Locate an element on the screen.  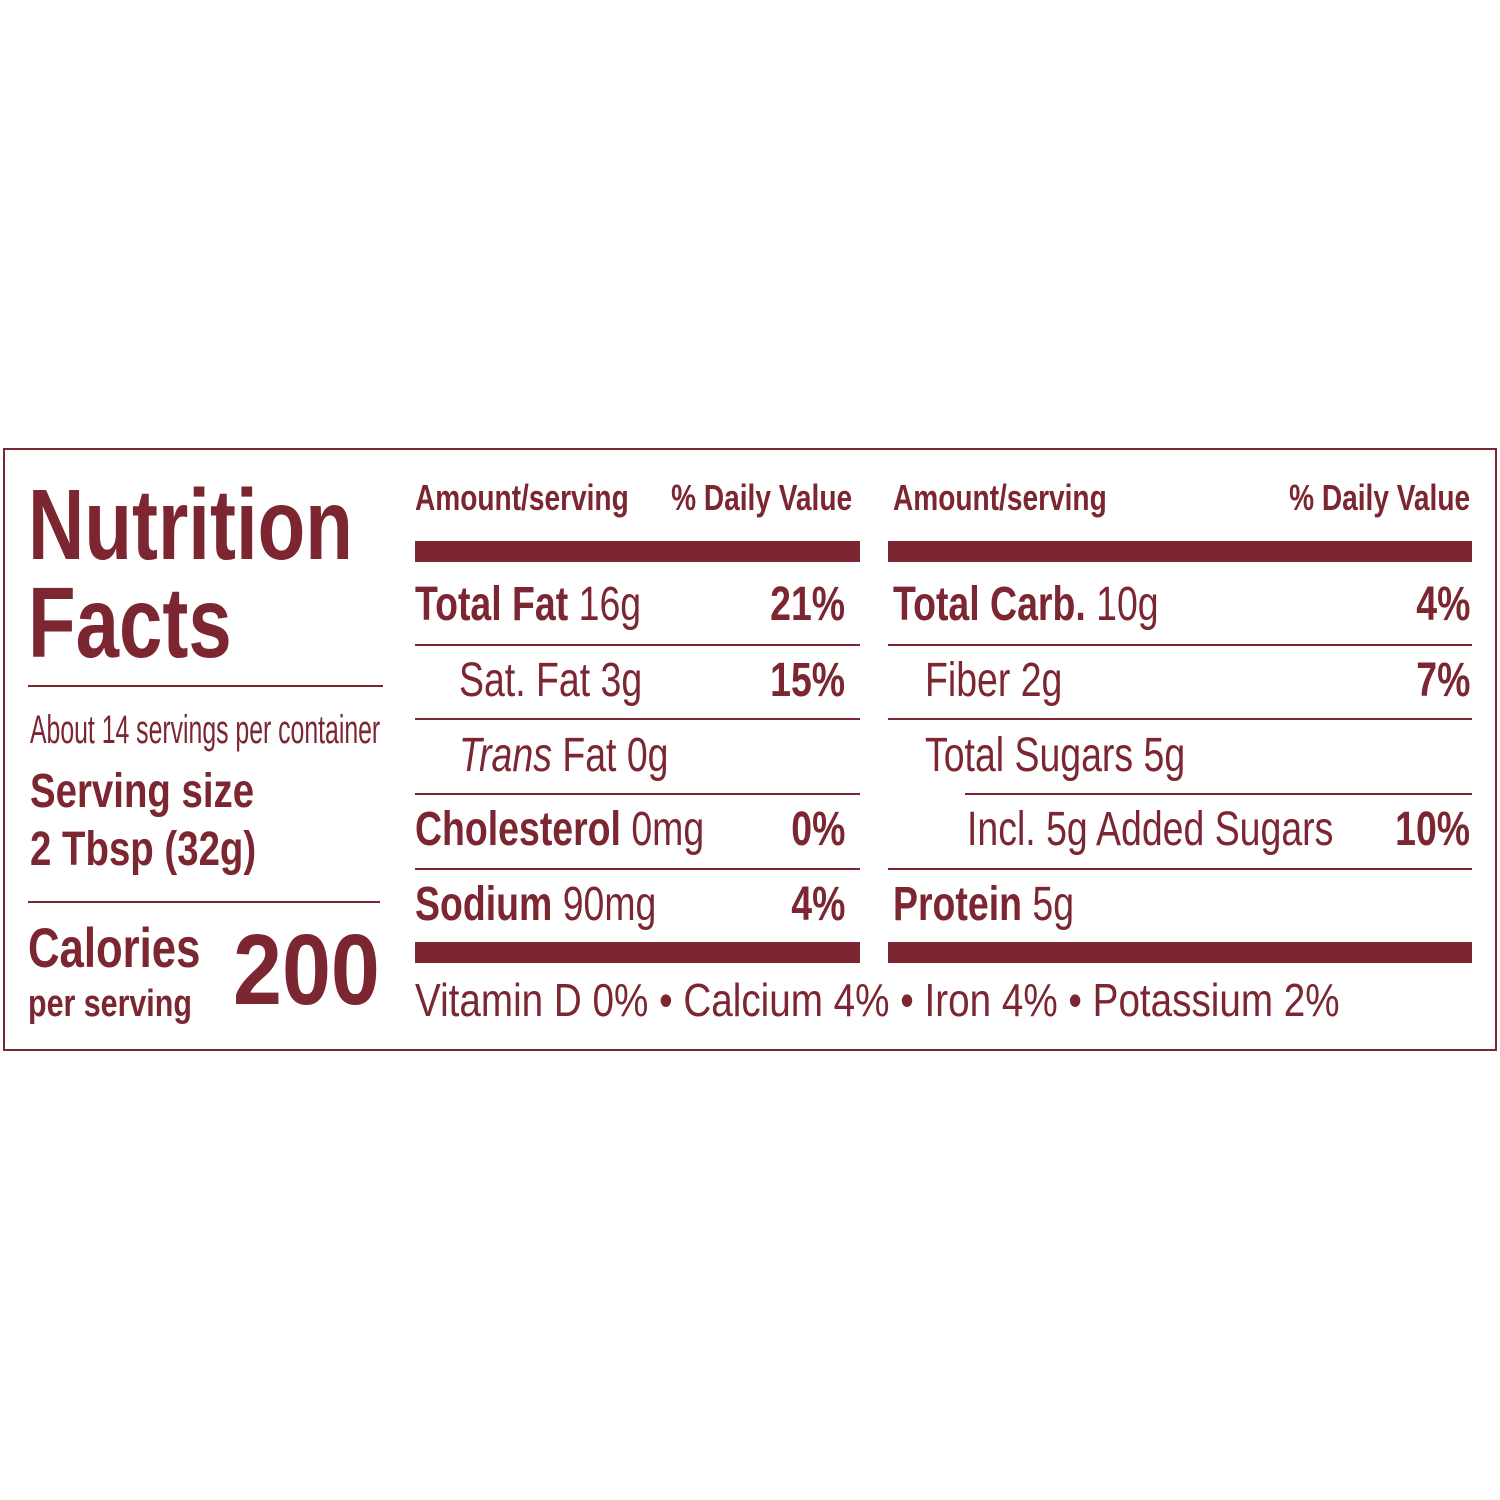
nutrient-row: Total Carb. 10g is located at coordinates (1026, 605).